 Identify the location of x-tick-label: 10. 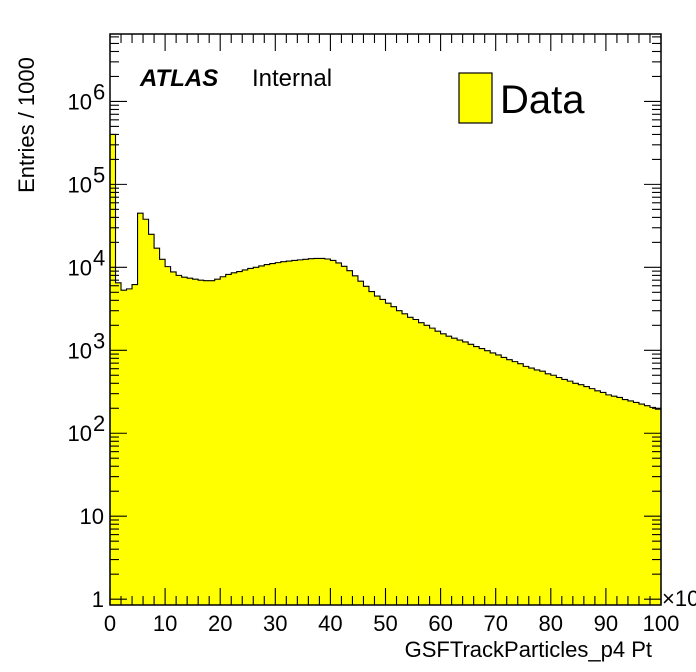
(165, 623).